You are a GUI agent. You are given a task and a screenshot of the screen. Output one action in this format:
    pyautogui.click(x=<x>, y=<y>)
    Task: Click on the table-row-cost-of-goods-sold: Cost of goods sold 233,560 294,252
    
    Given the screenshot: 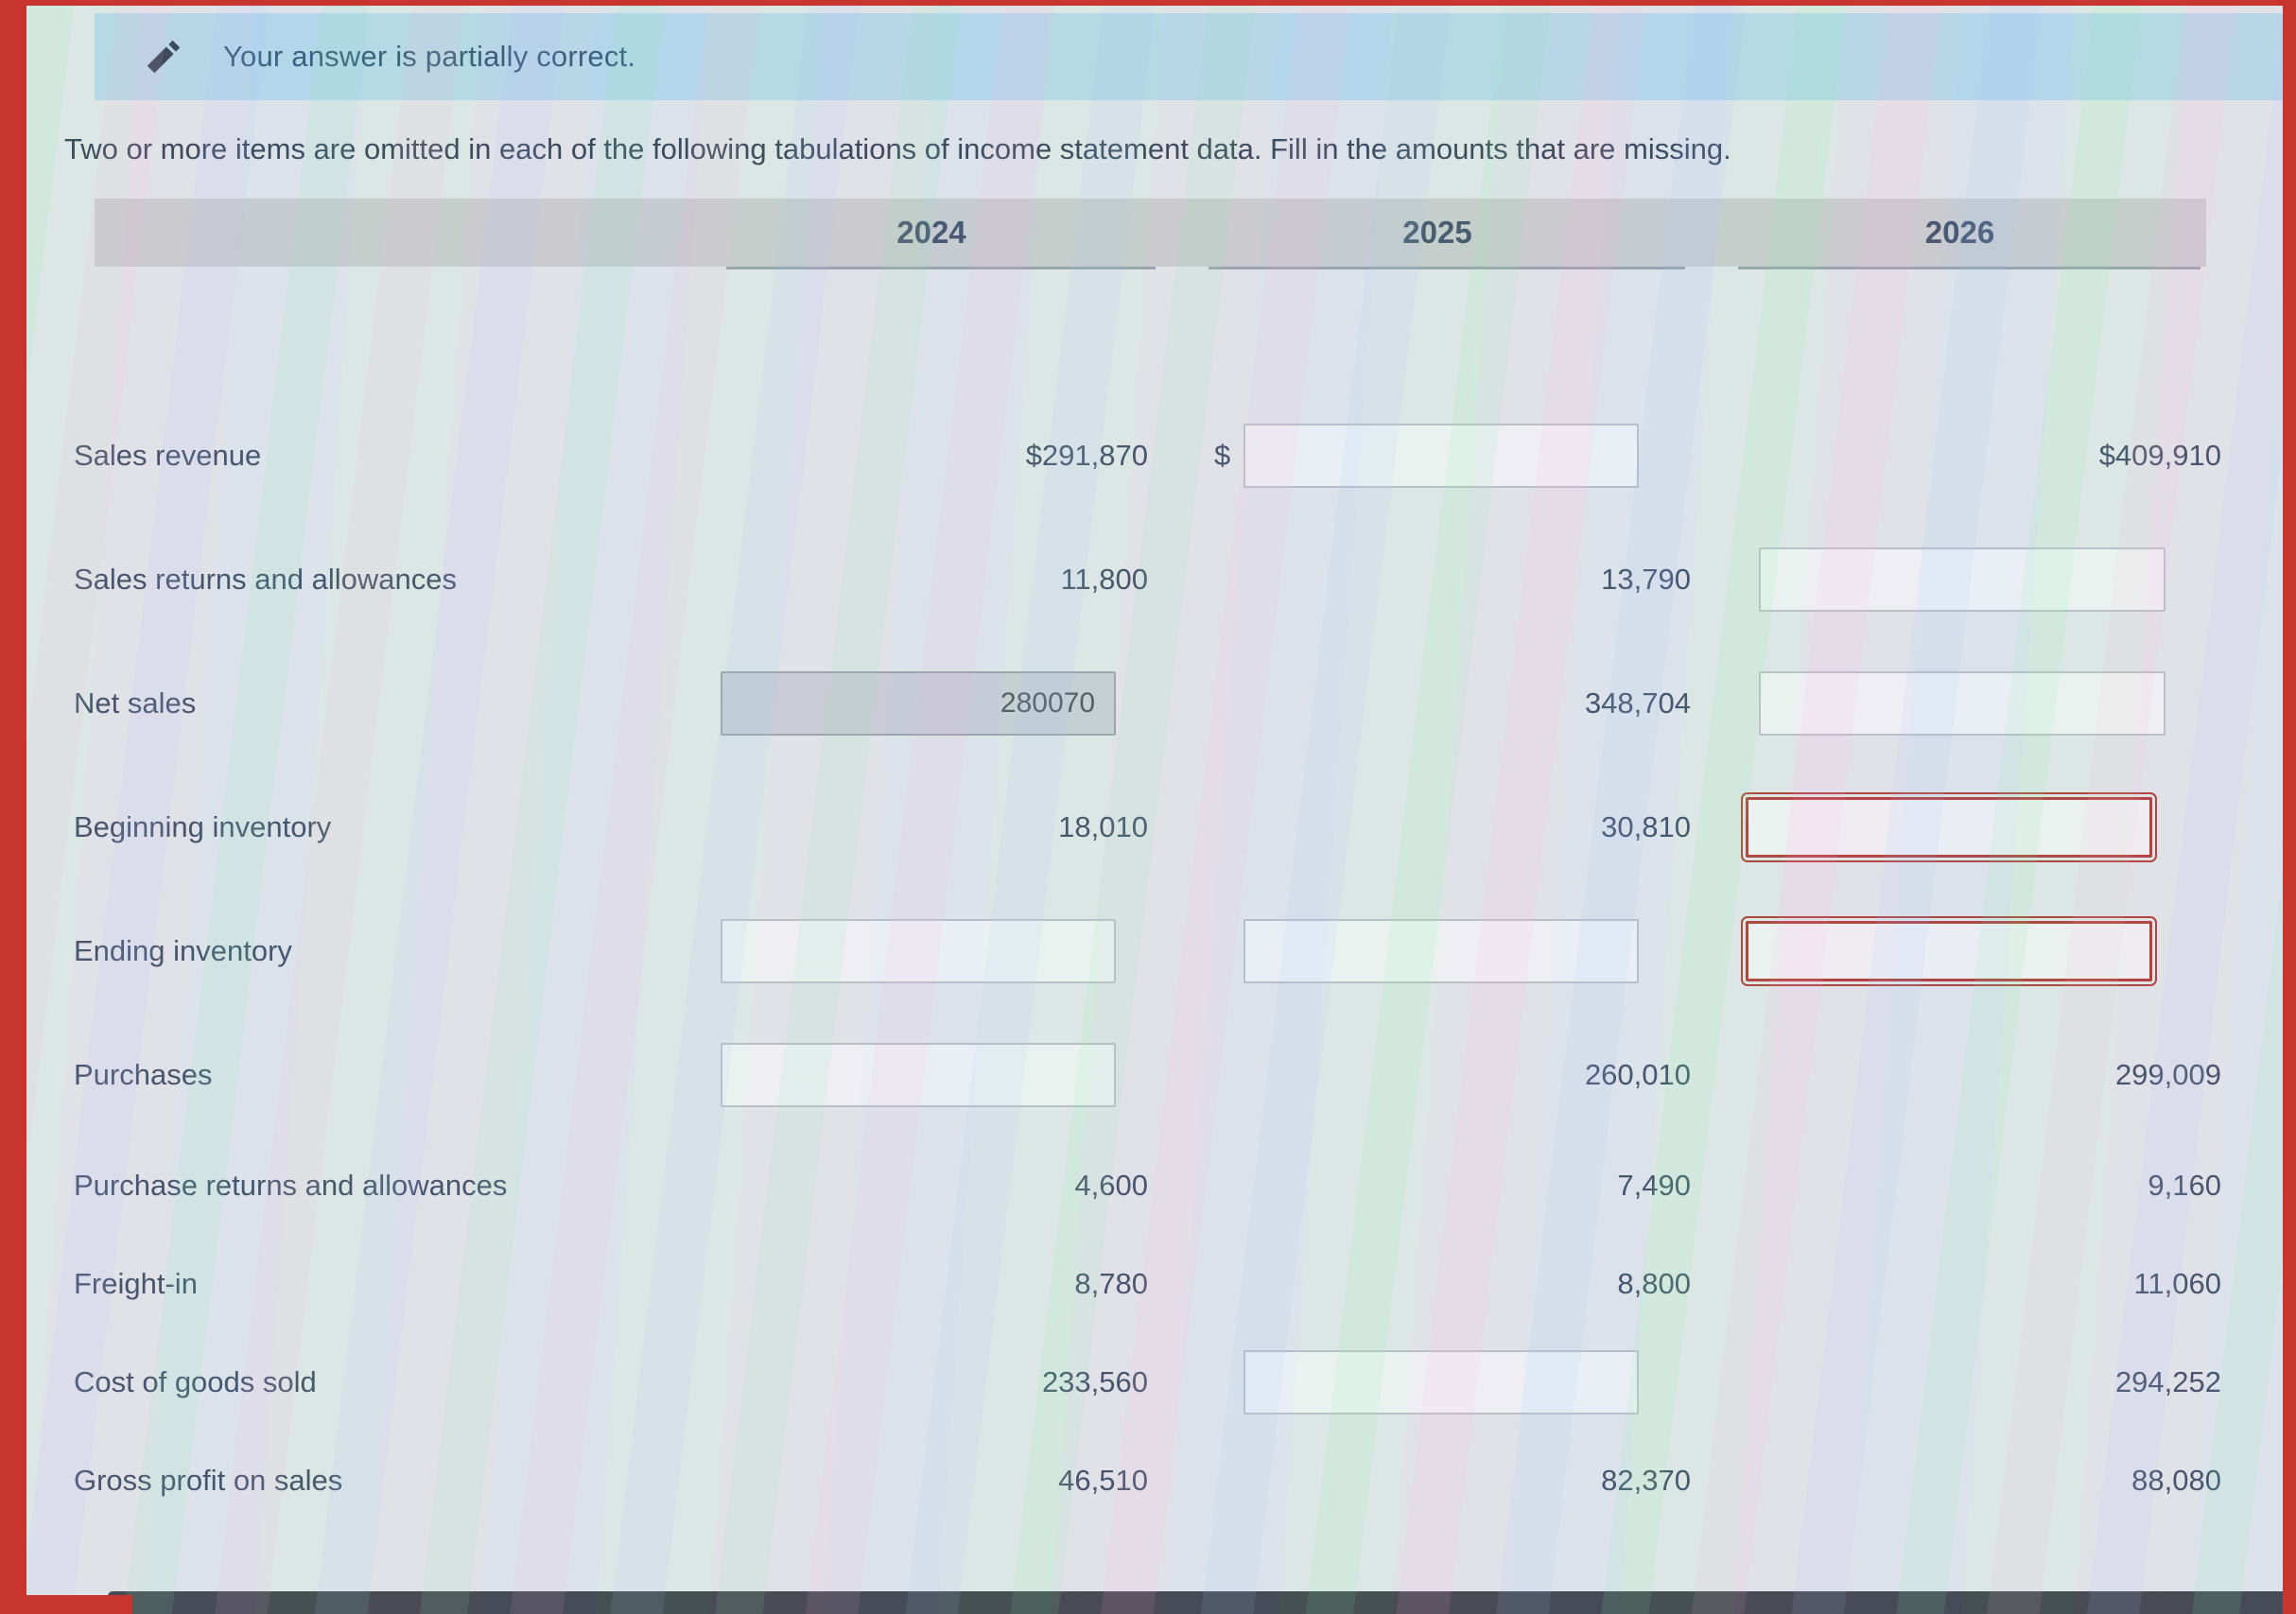 What is the action you would take?
    pyautogui.click(x=1156, y=1382)
    